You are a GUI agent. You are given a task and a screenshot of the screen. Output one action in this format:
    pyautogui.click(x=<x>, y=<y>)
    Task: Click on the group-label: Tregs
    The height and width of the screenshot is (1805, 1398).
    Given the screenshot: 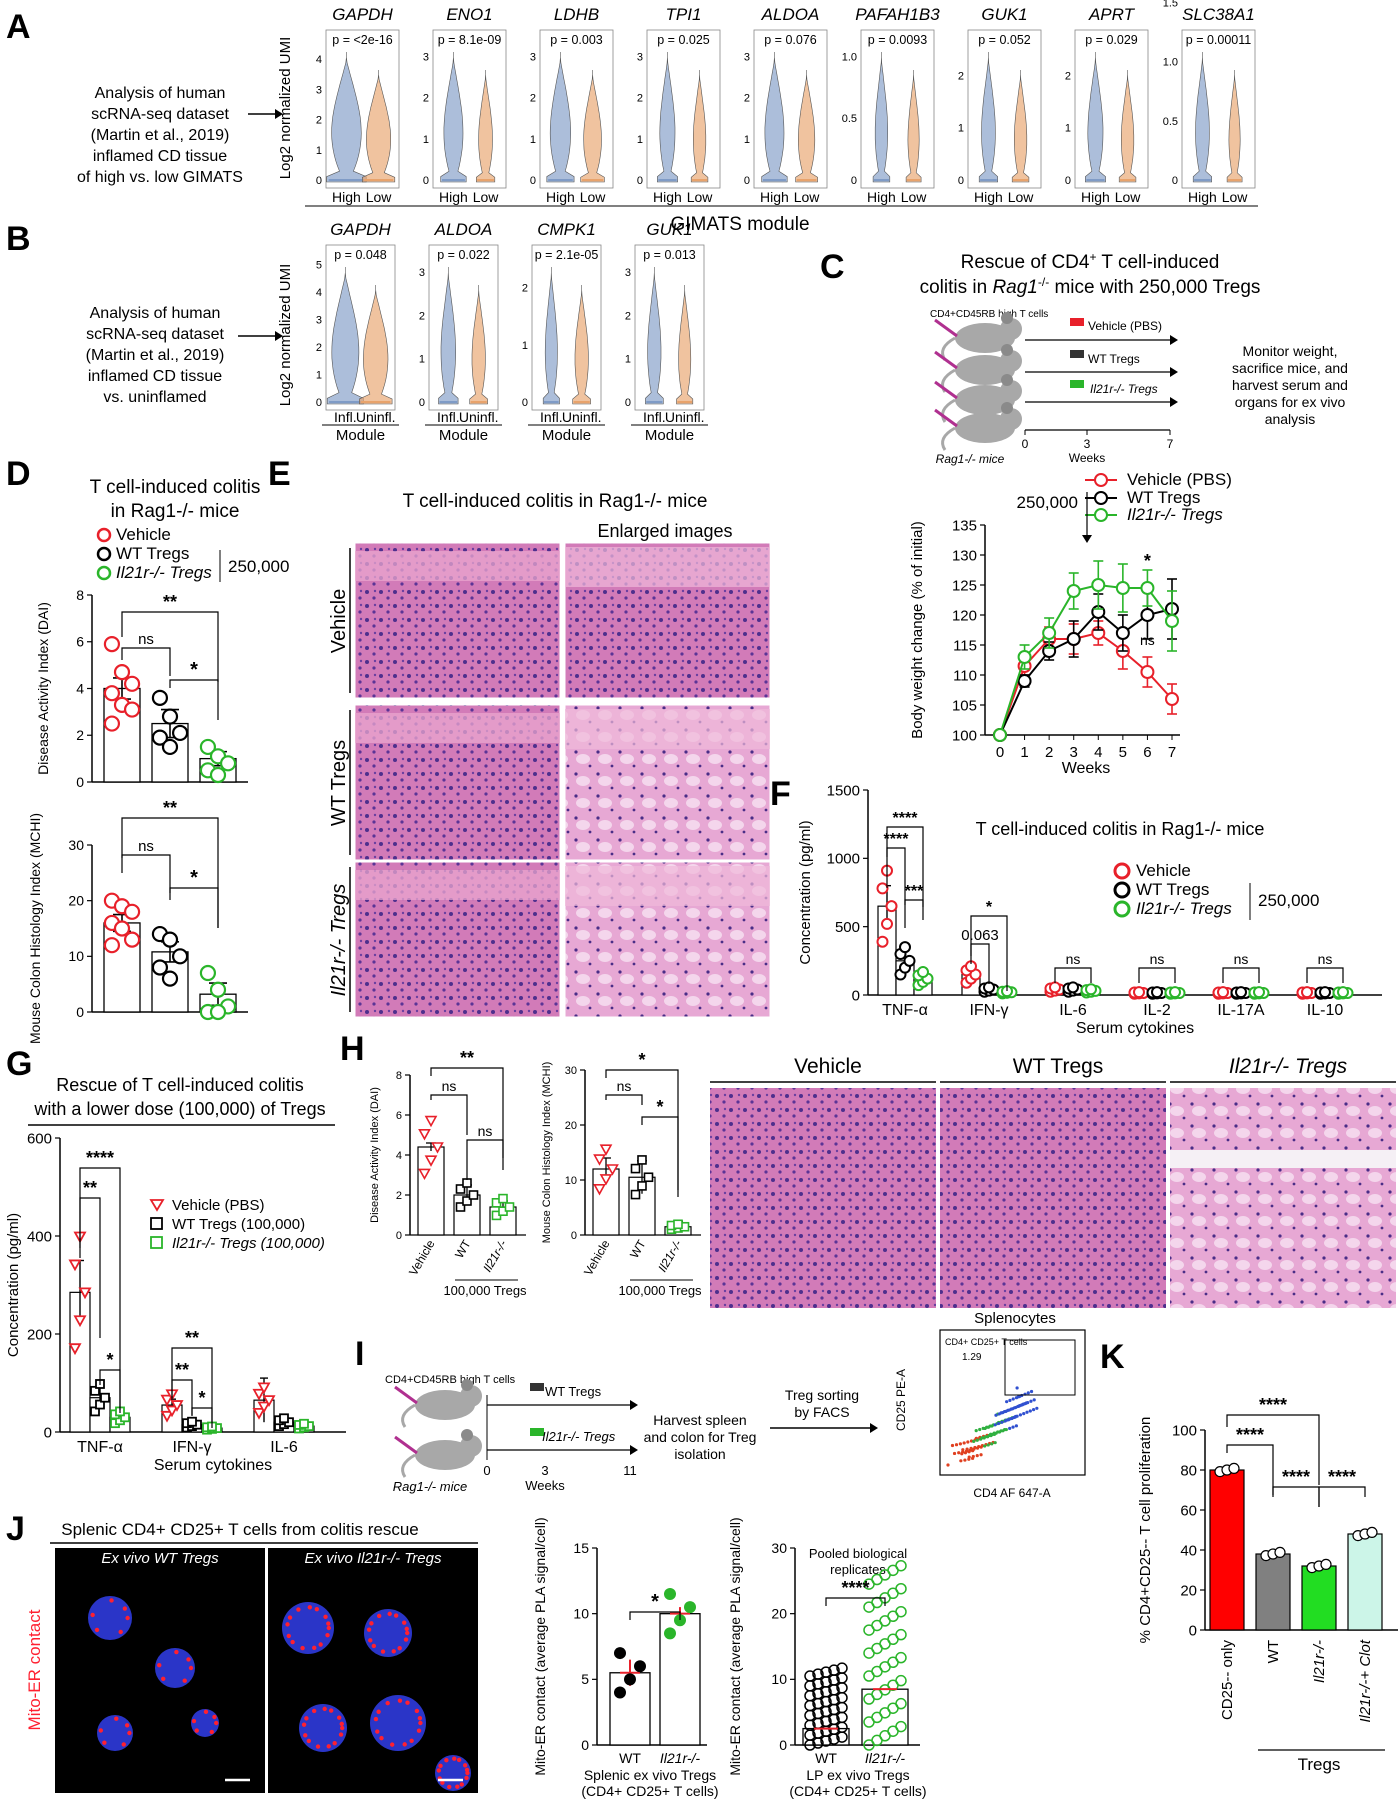 What is the action you would take?
    pyautogui.click(x=1319, y=1764)
    